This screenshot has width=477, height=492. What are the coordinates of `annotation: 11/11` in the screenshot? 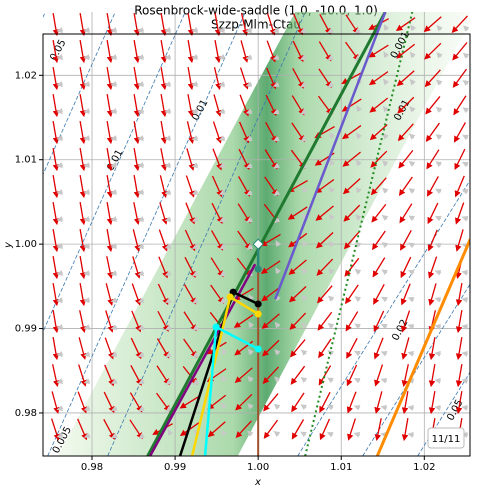 It's located at (446, 439).